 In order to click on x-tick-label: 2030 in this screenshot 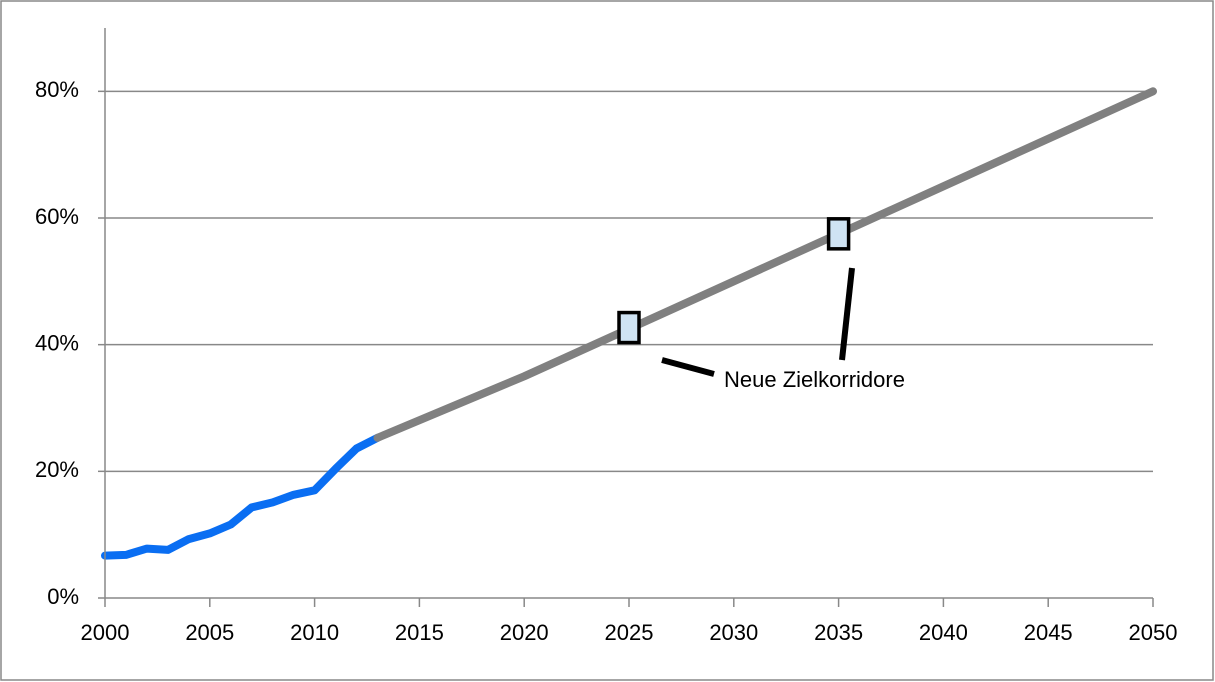, I will do `click(733, 632)`.